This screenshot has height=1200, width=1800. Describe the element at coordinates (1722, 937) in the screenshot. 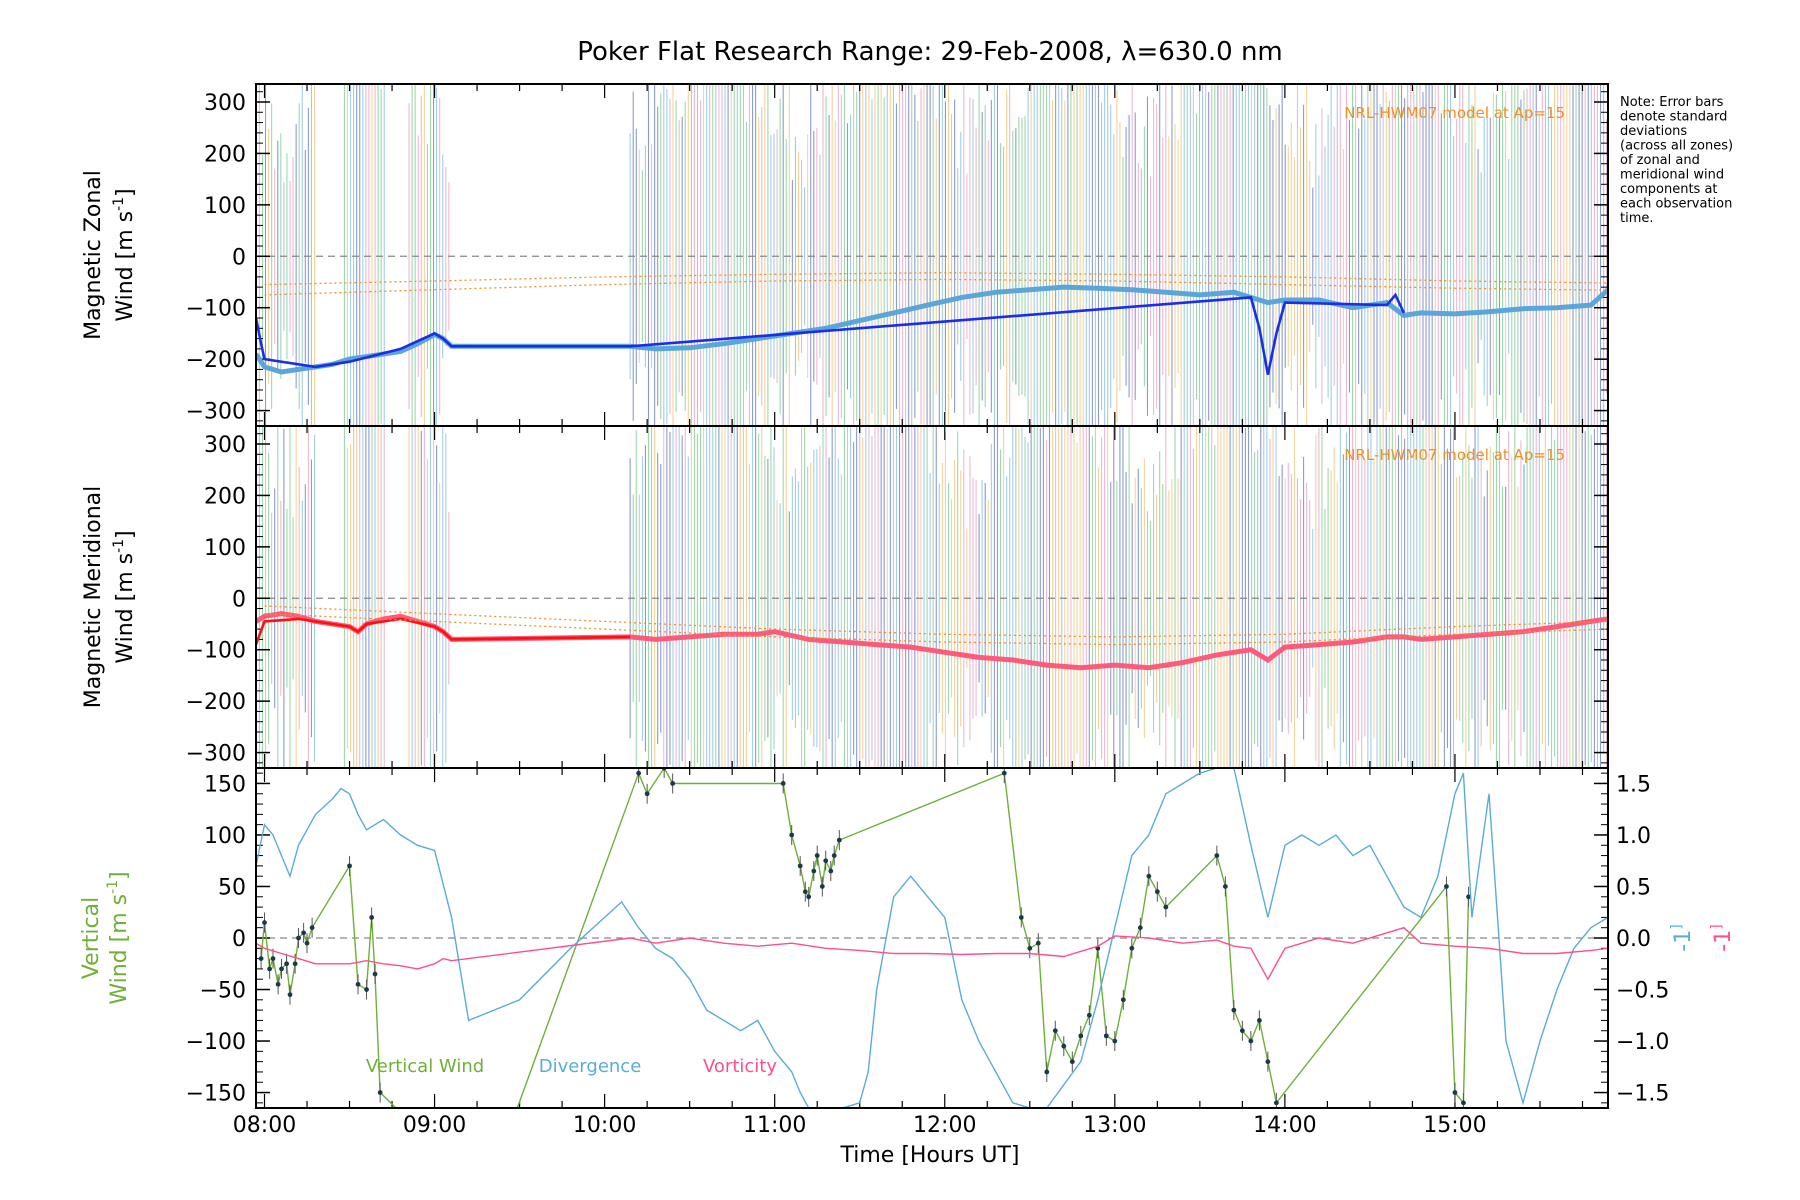

I see `y2-axis-label-vort: -1]` at that location.